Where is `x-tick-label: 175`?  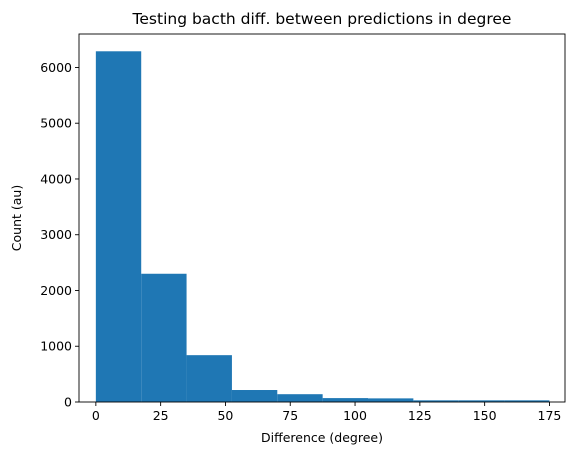 x-tick-label: 175 is located at coordinates (550, 415).